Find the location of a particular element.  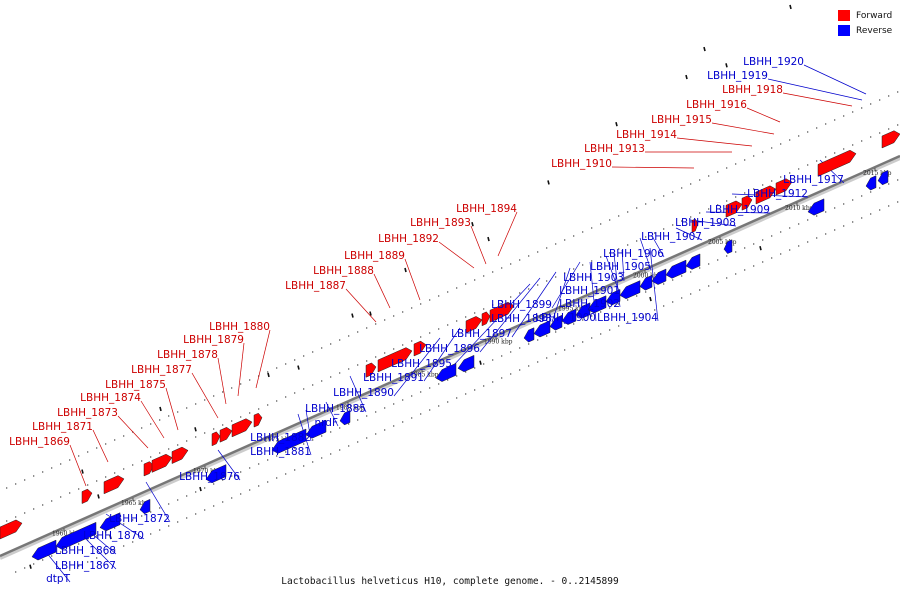

gene-label: LBHH_1902 is located at coordinates (589, 304).